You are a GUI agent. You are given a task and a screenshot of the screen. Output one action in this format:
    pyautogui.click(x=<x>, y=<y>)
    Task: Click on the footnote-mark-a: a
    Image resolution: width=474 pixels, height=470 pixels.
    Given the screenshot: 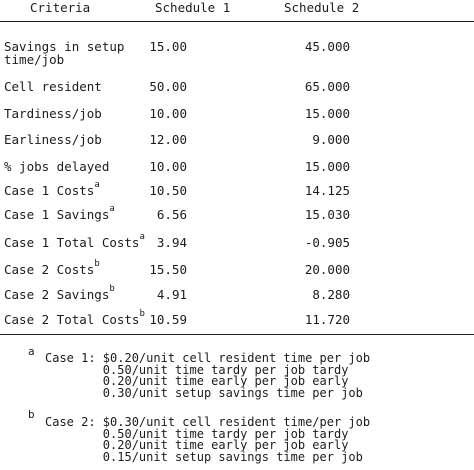 What is the action you would take?
    pyautogui.click(x=31, y=351)
    